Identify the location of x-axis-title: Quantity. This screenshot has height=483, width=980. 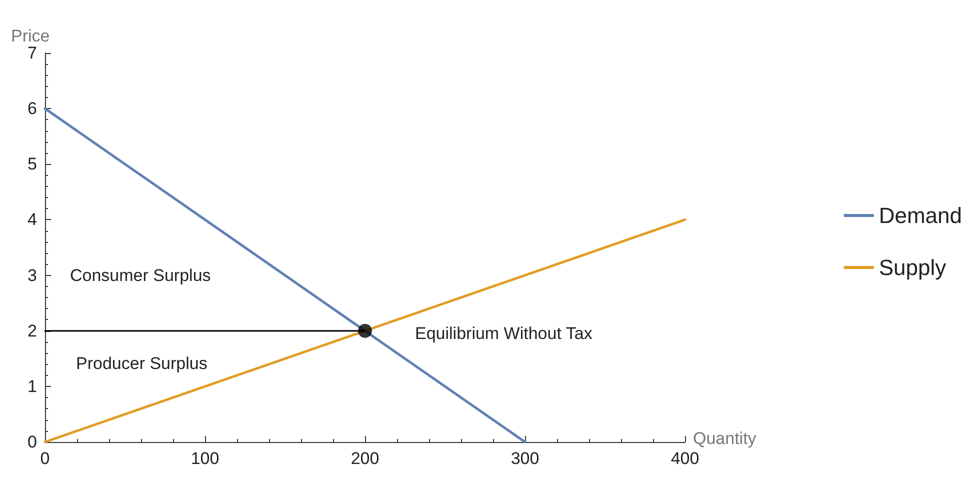
(725, 438).